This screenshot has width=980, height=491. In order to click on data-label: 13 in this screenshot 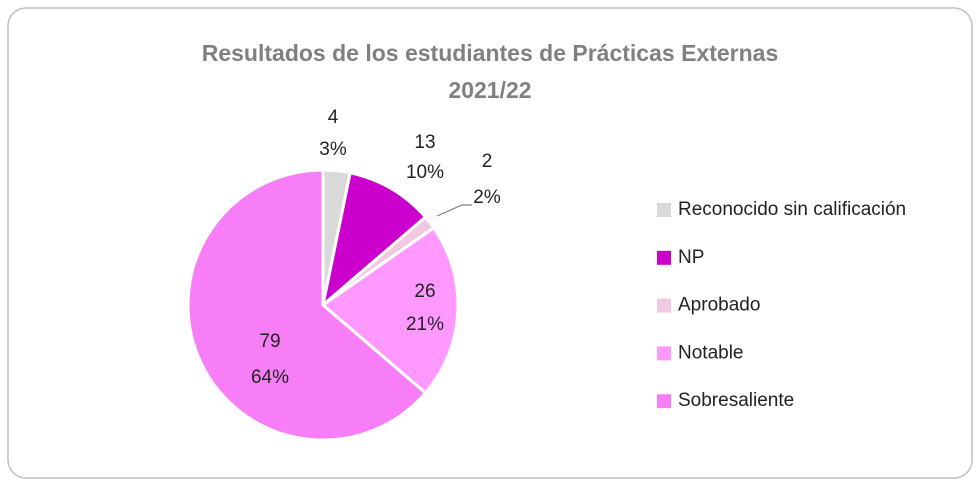, I will do `click(424, 142)`.